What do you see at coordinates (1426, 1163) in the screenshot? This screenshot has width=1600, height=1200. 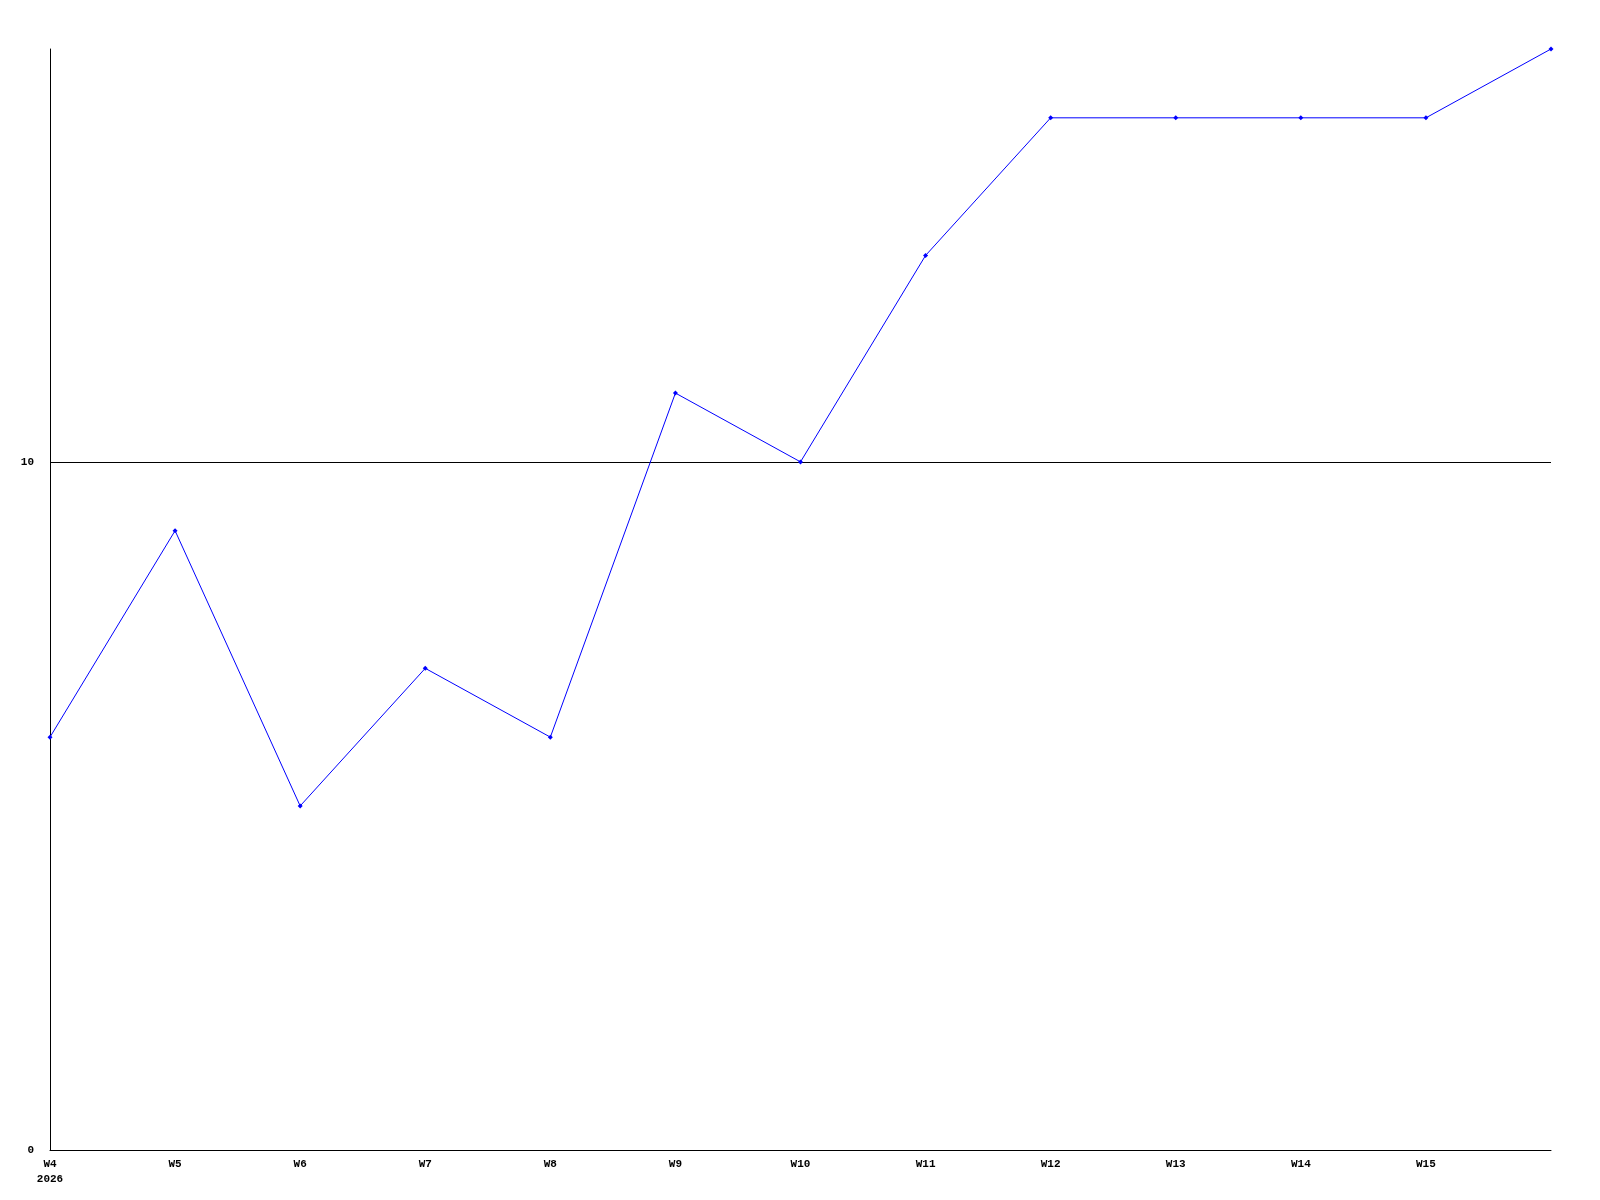 I see `x-tick-label: W15` at bounding box center [1426, 1163].